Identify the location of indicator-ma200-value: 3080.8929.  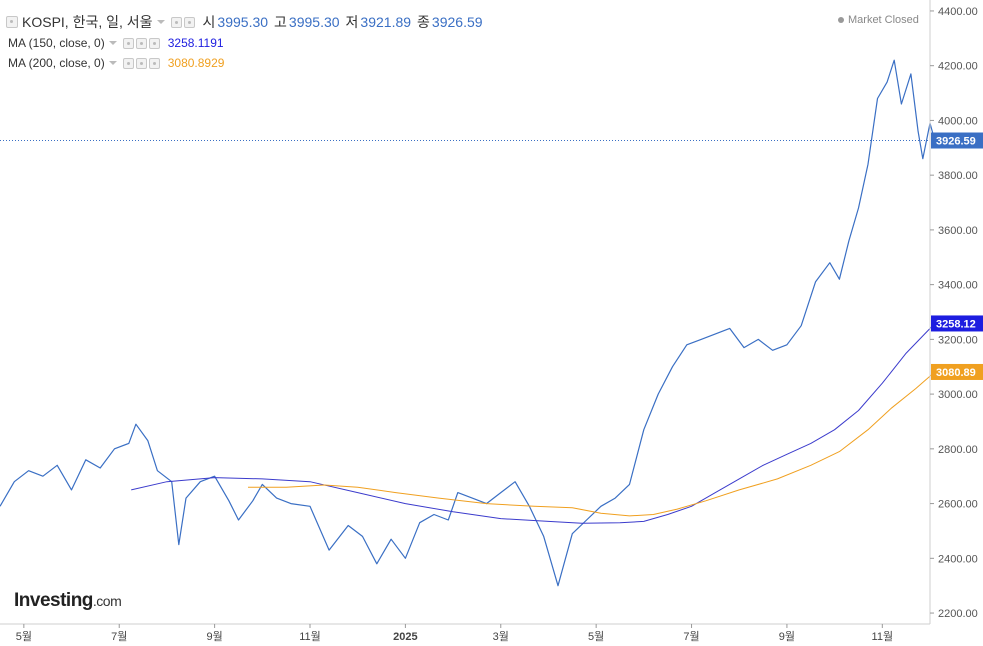
(196, 63).